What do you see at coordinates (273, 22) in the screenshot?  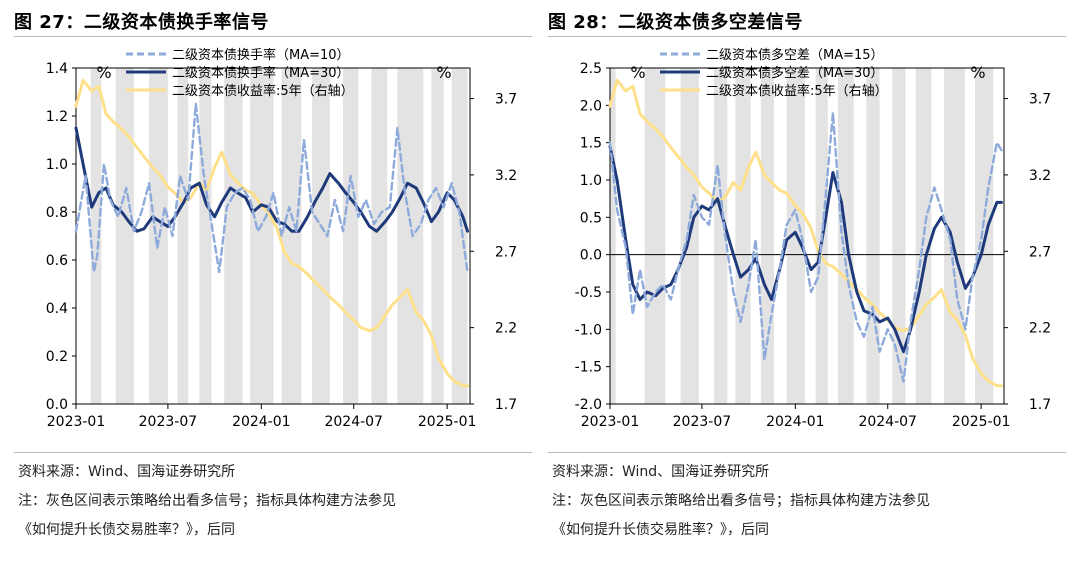 I see `title-row: 图 27：二级资本债换手率信号` at bounding box center [273, 22].